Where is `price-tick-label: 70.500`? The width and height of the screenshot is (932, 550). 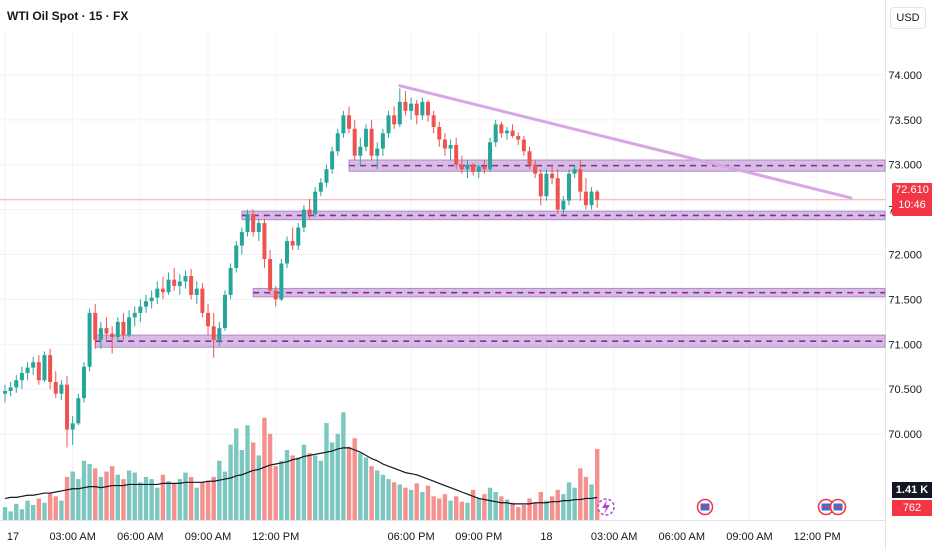 price-tick-label: 70.500 is located at coordinates (905, 390).